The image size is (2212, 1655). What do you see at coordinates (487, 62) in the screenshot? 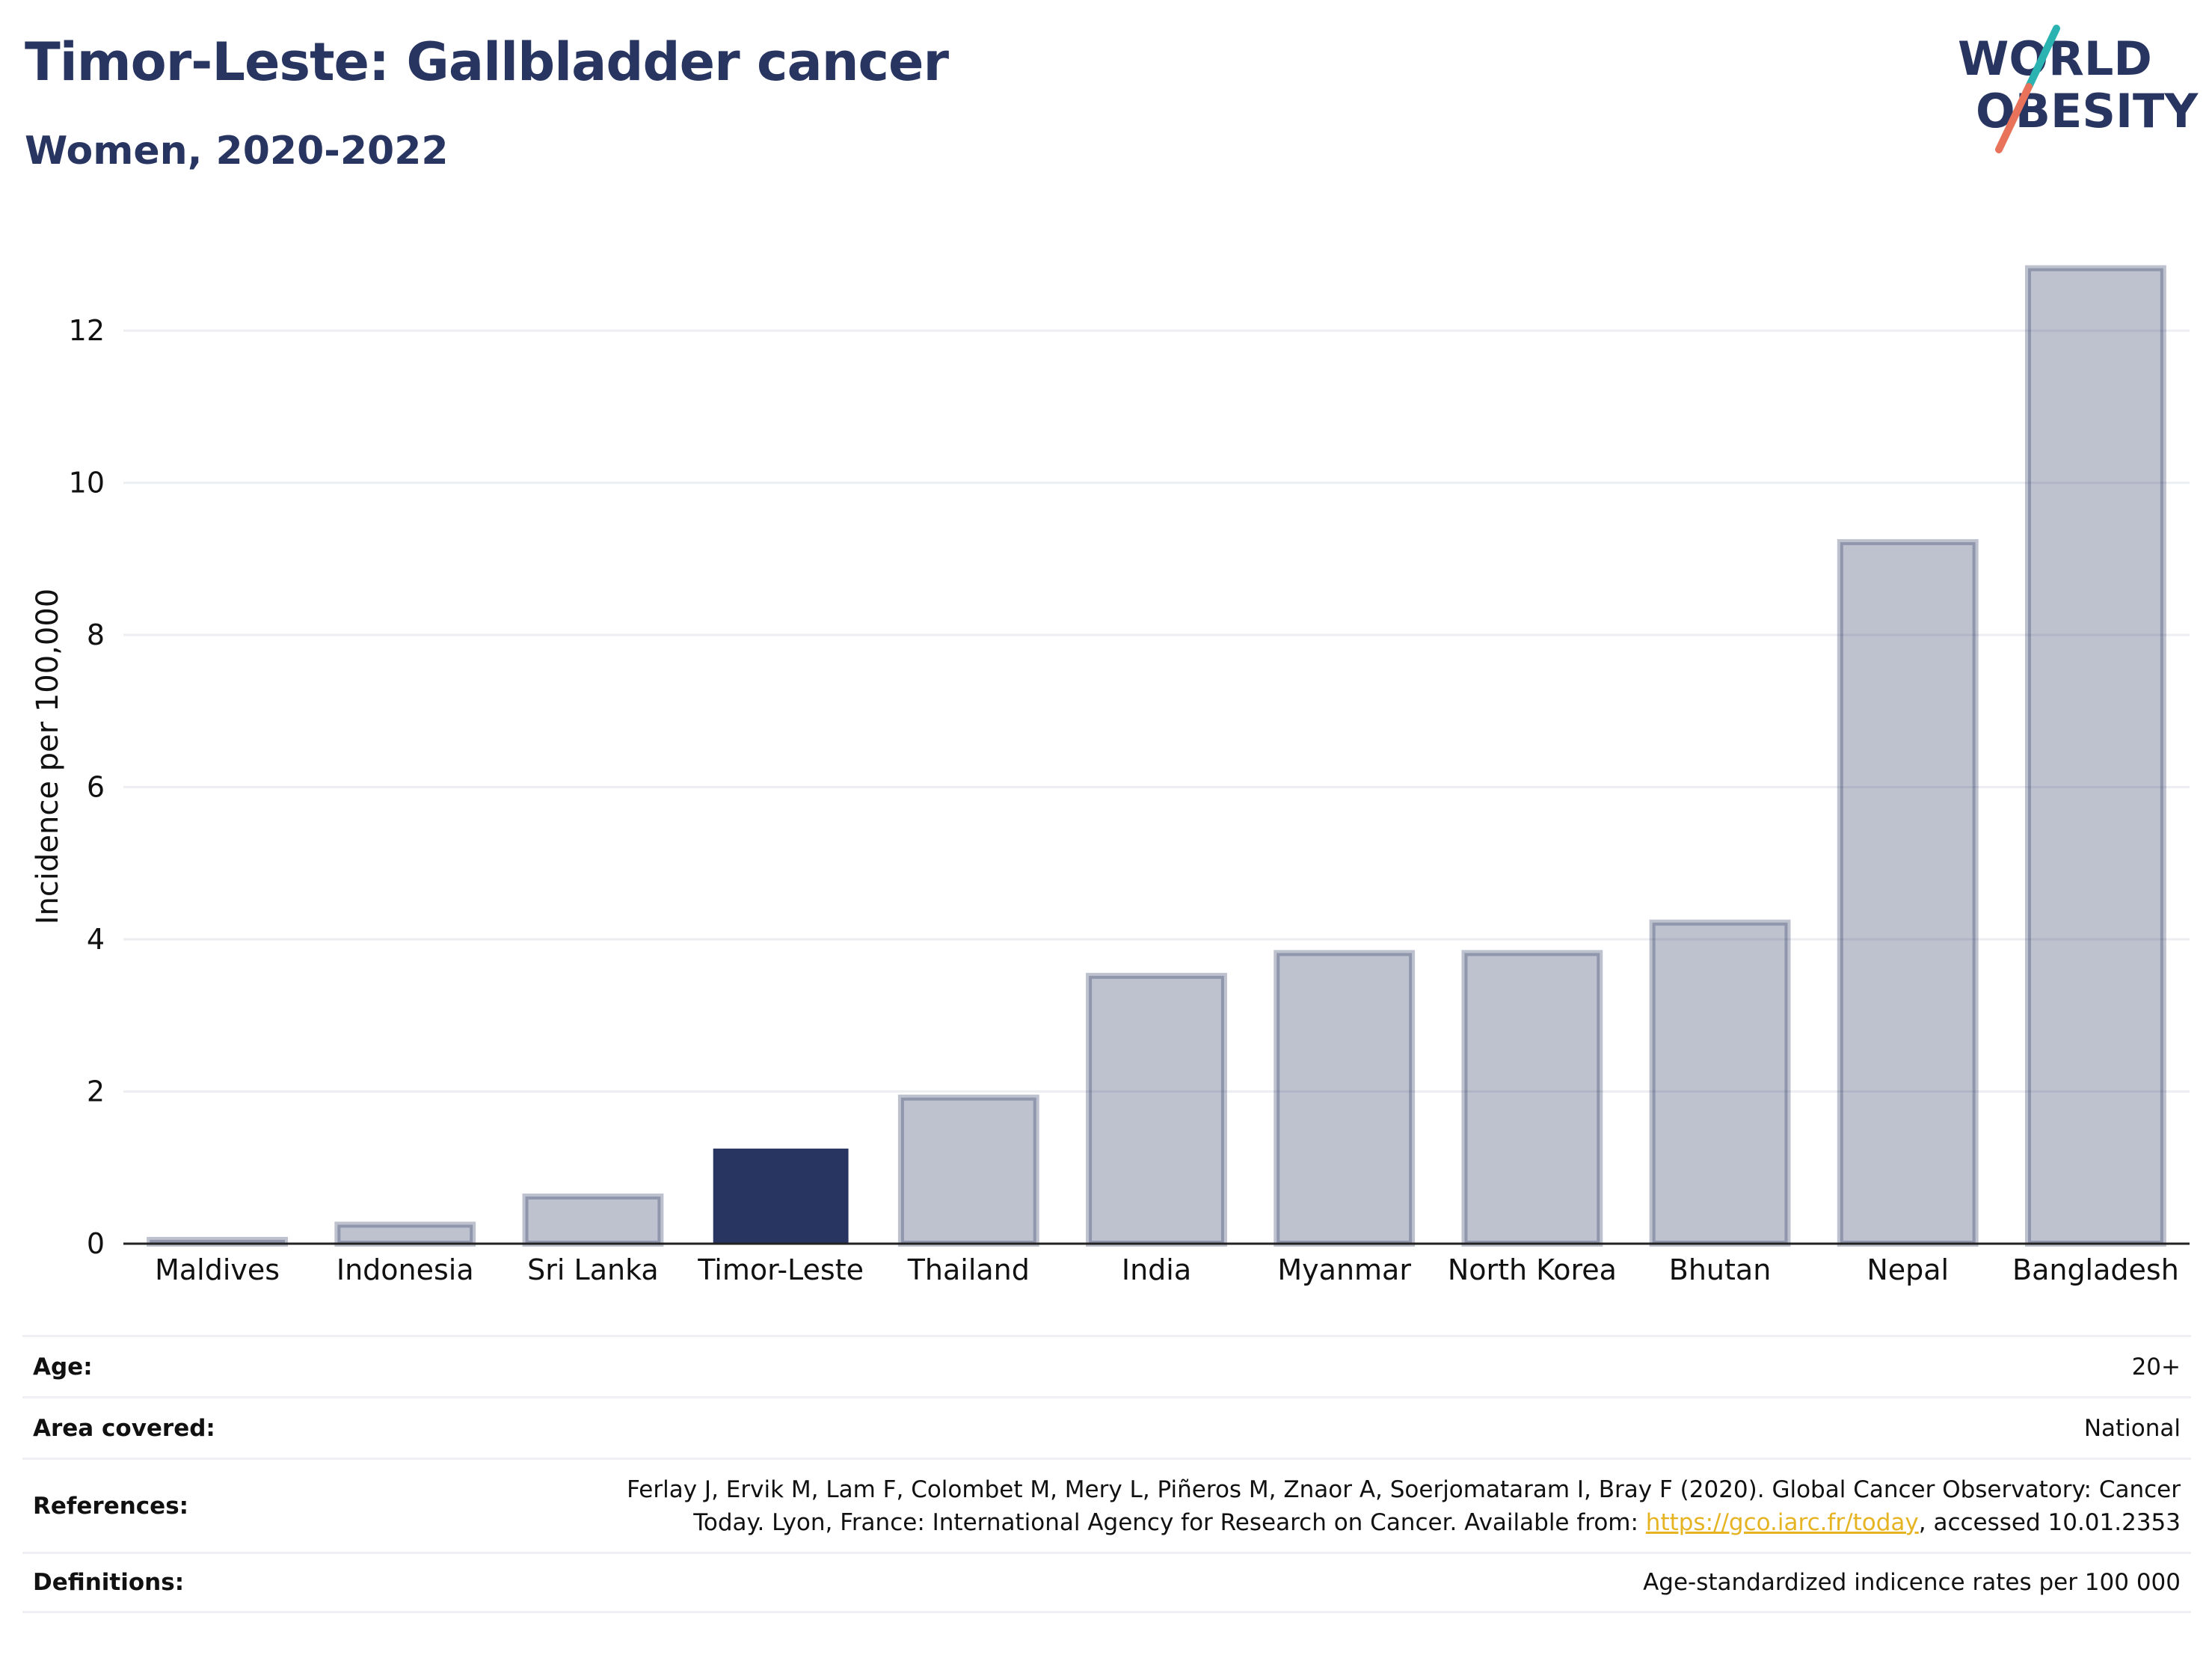
I see `chart-title: Timor-Leste: Gallbladder cancer` at bounding box center [487, 62].